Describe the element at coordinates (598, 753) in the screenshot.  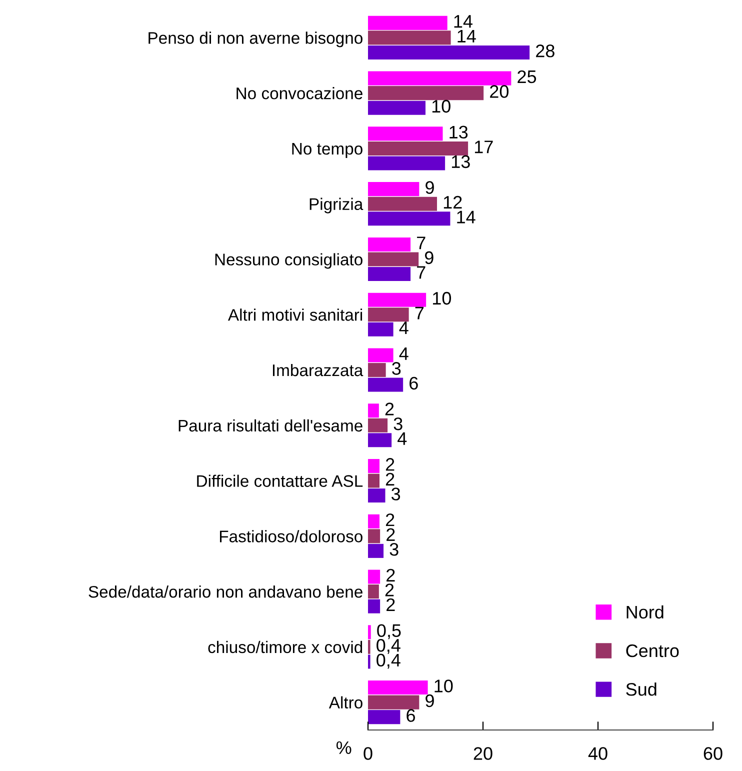
I see `x-tick-label: 40` at that location.